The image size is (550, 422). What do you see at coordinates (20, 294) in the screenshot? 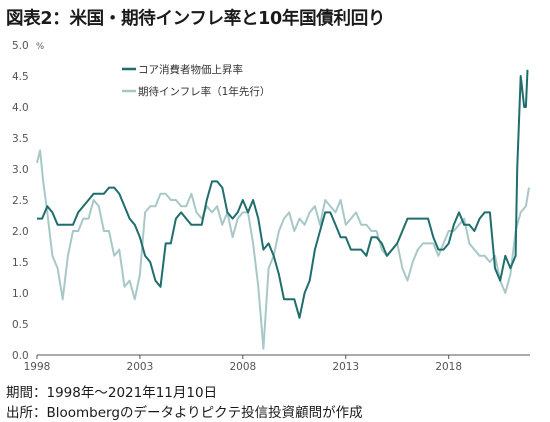
I see `y-tick-label: 1.0` at bounding box center [20, 294].